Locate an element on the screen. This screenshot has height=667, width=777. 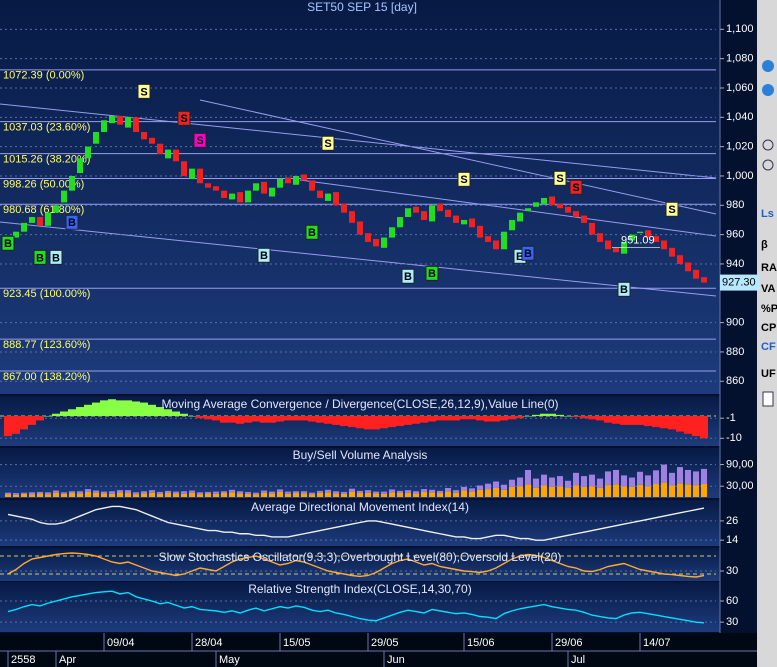
toolbar-button: CP is located at coordinates (768, 328).